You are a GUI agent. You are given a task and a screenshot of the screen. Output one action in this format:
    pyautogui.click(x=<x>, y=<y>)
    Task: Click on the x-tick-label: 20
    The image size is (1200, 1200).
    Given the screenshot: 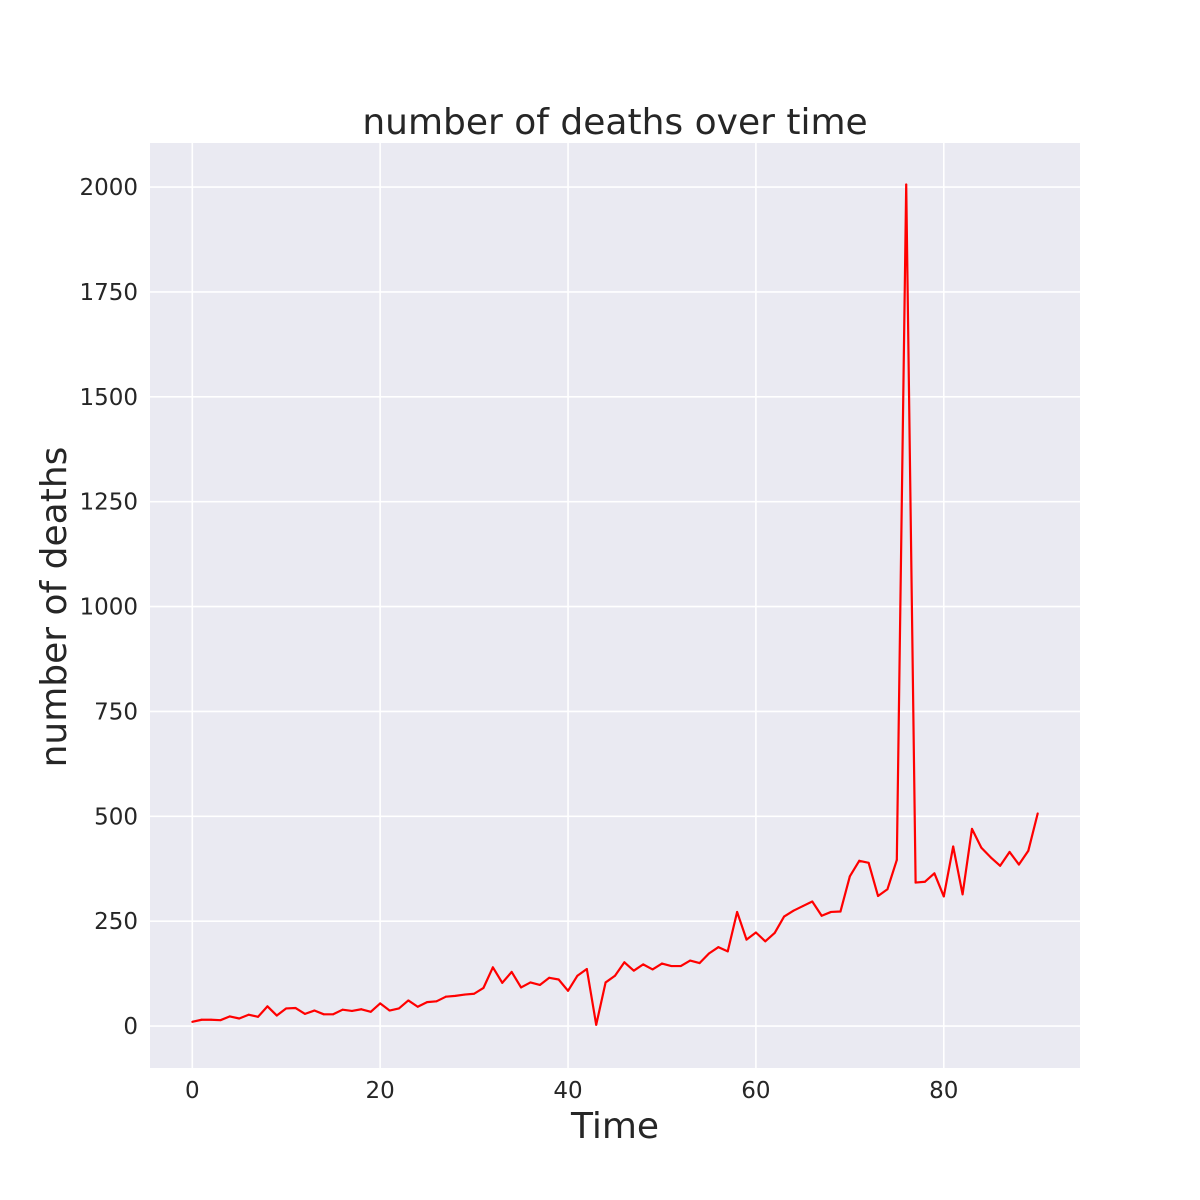 What is the action you would take?
    pyautogui.click(x=380, y=1091)
    